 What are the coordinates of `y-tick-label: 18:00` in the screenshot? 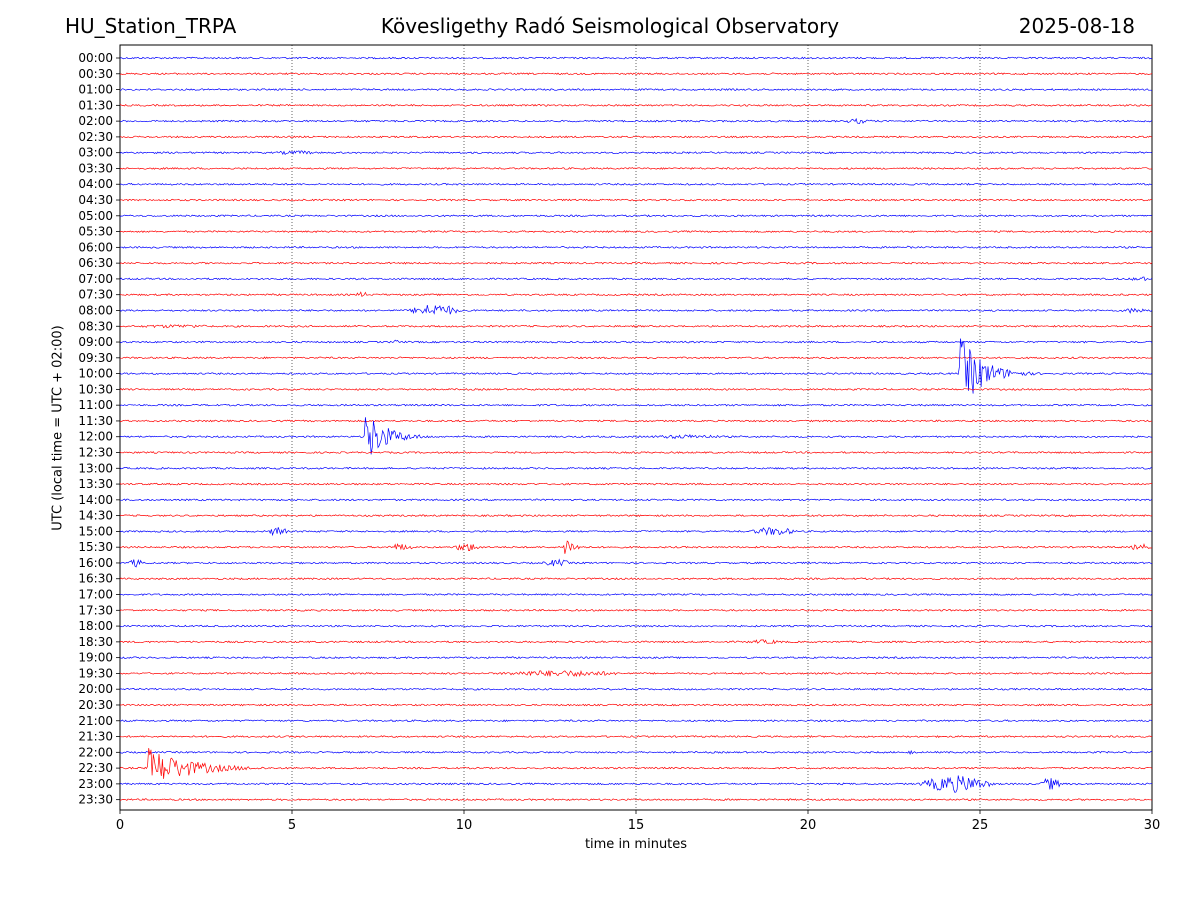 It's located at (95, 626).